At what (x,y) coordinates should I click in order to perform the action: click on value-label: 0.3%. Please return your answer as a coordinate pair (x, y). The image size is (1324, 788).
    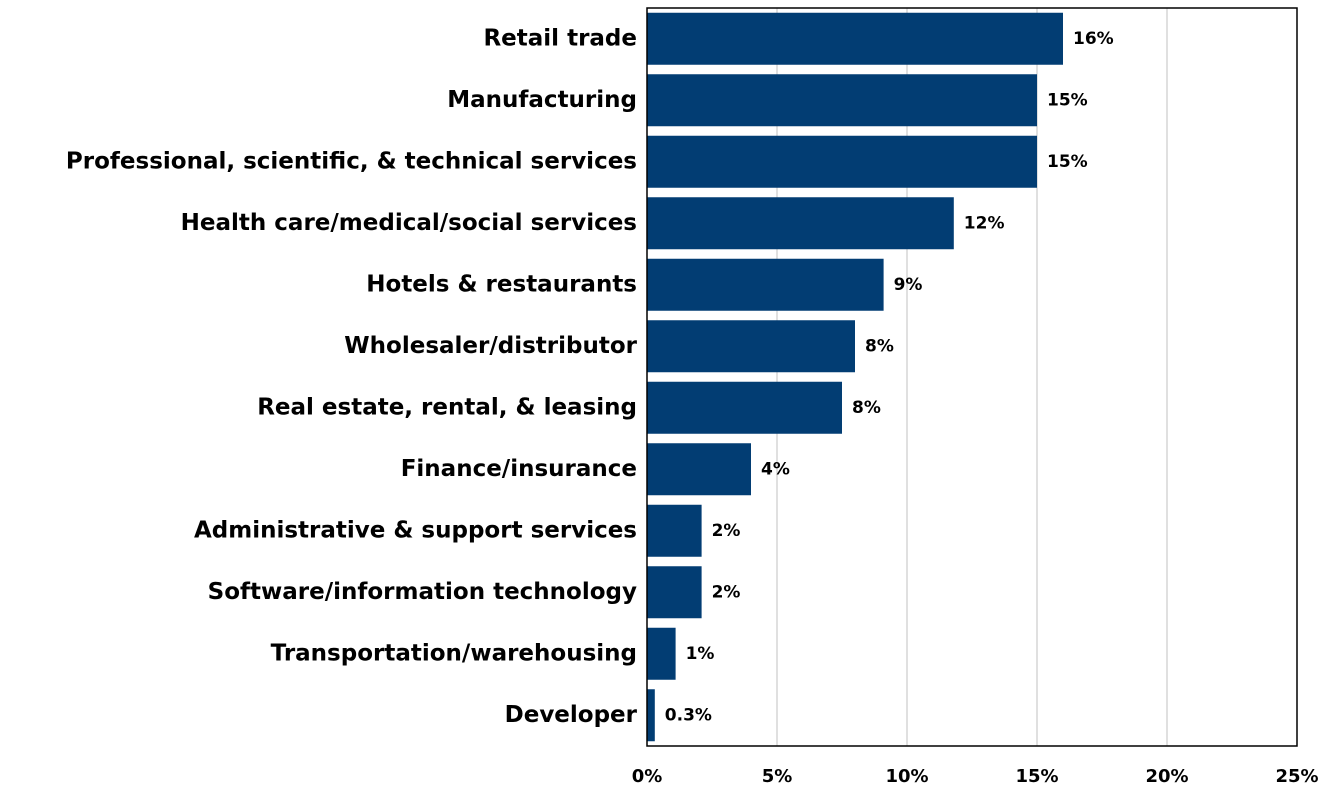
    Looking at the image, I should click on (688, 715).